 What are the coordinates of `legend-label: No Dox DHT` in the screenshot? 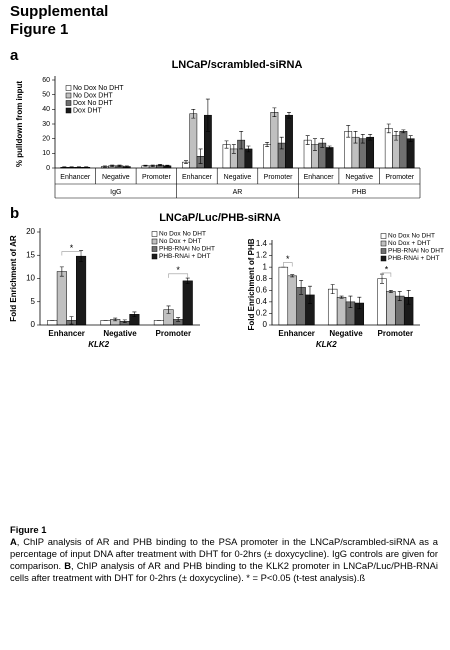 It's located at (93, 95).